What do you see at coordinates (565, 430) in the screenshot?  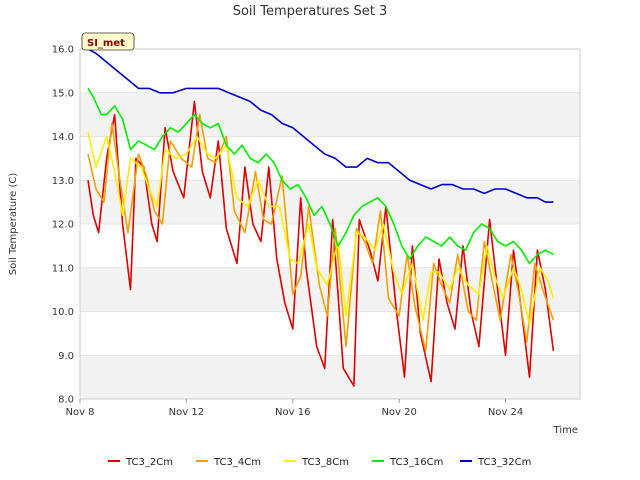 I see `x-axis-label: Time` at bounding box center [565, 430].